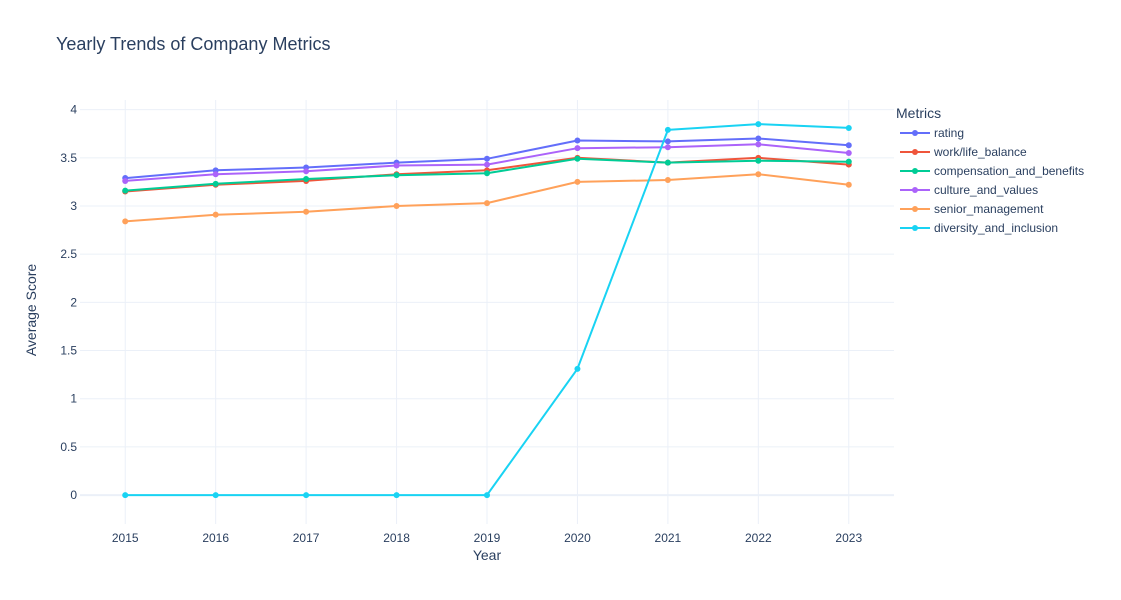 Image resolution: width=1121 pixels, height=600 pixels. What do you see at coordinates (577, 538) in the screenshot?
I see `x-tick-label: 2020` at bounding box center [577, 538].